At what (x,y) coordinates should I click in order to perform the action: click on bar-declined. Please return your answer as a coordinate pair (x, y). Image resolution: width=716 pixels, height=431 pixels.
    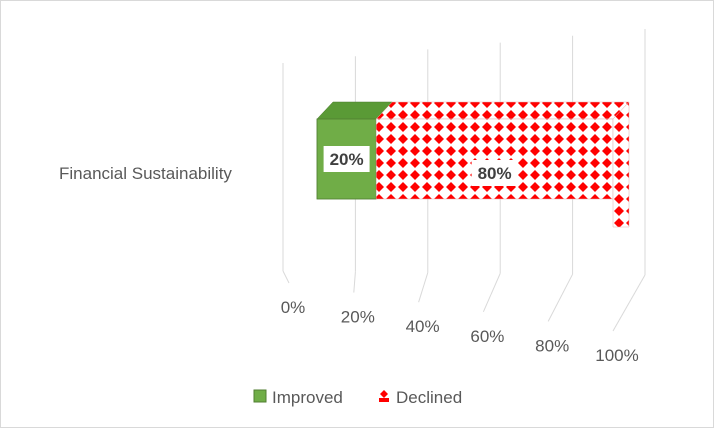
    Looking at the image, I should click on (494, 159).